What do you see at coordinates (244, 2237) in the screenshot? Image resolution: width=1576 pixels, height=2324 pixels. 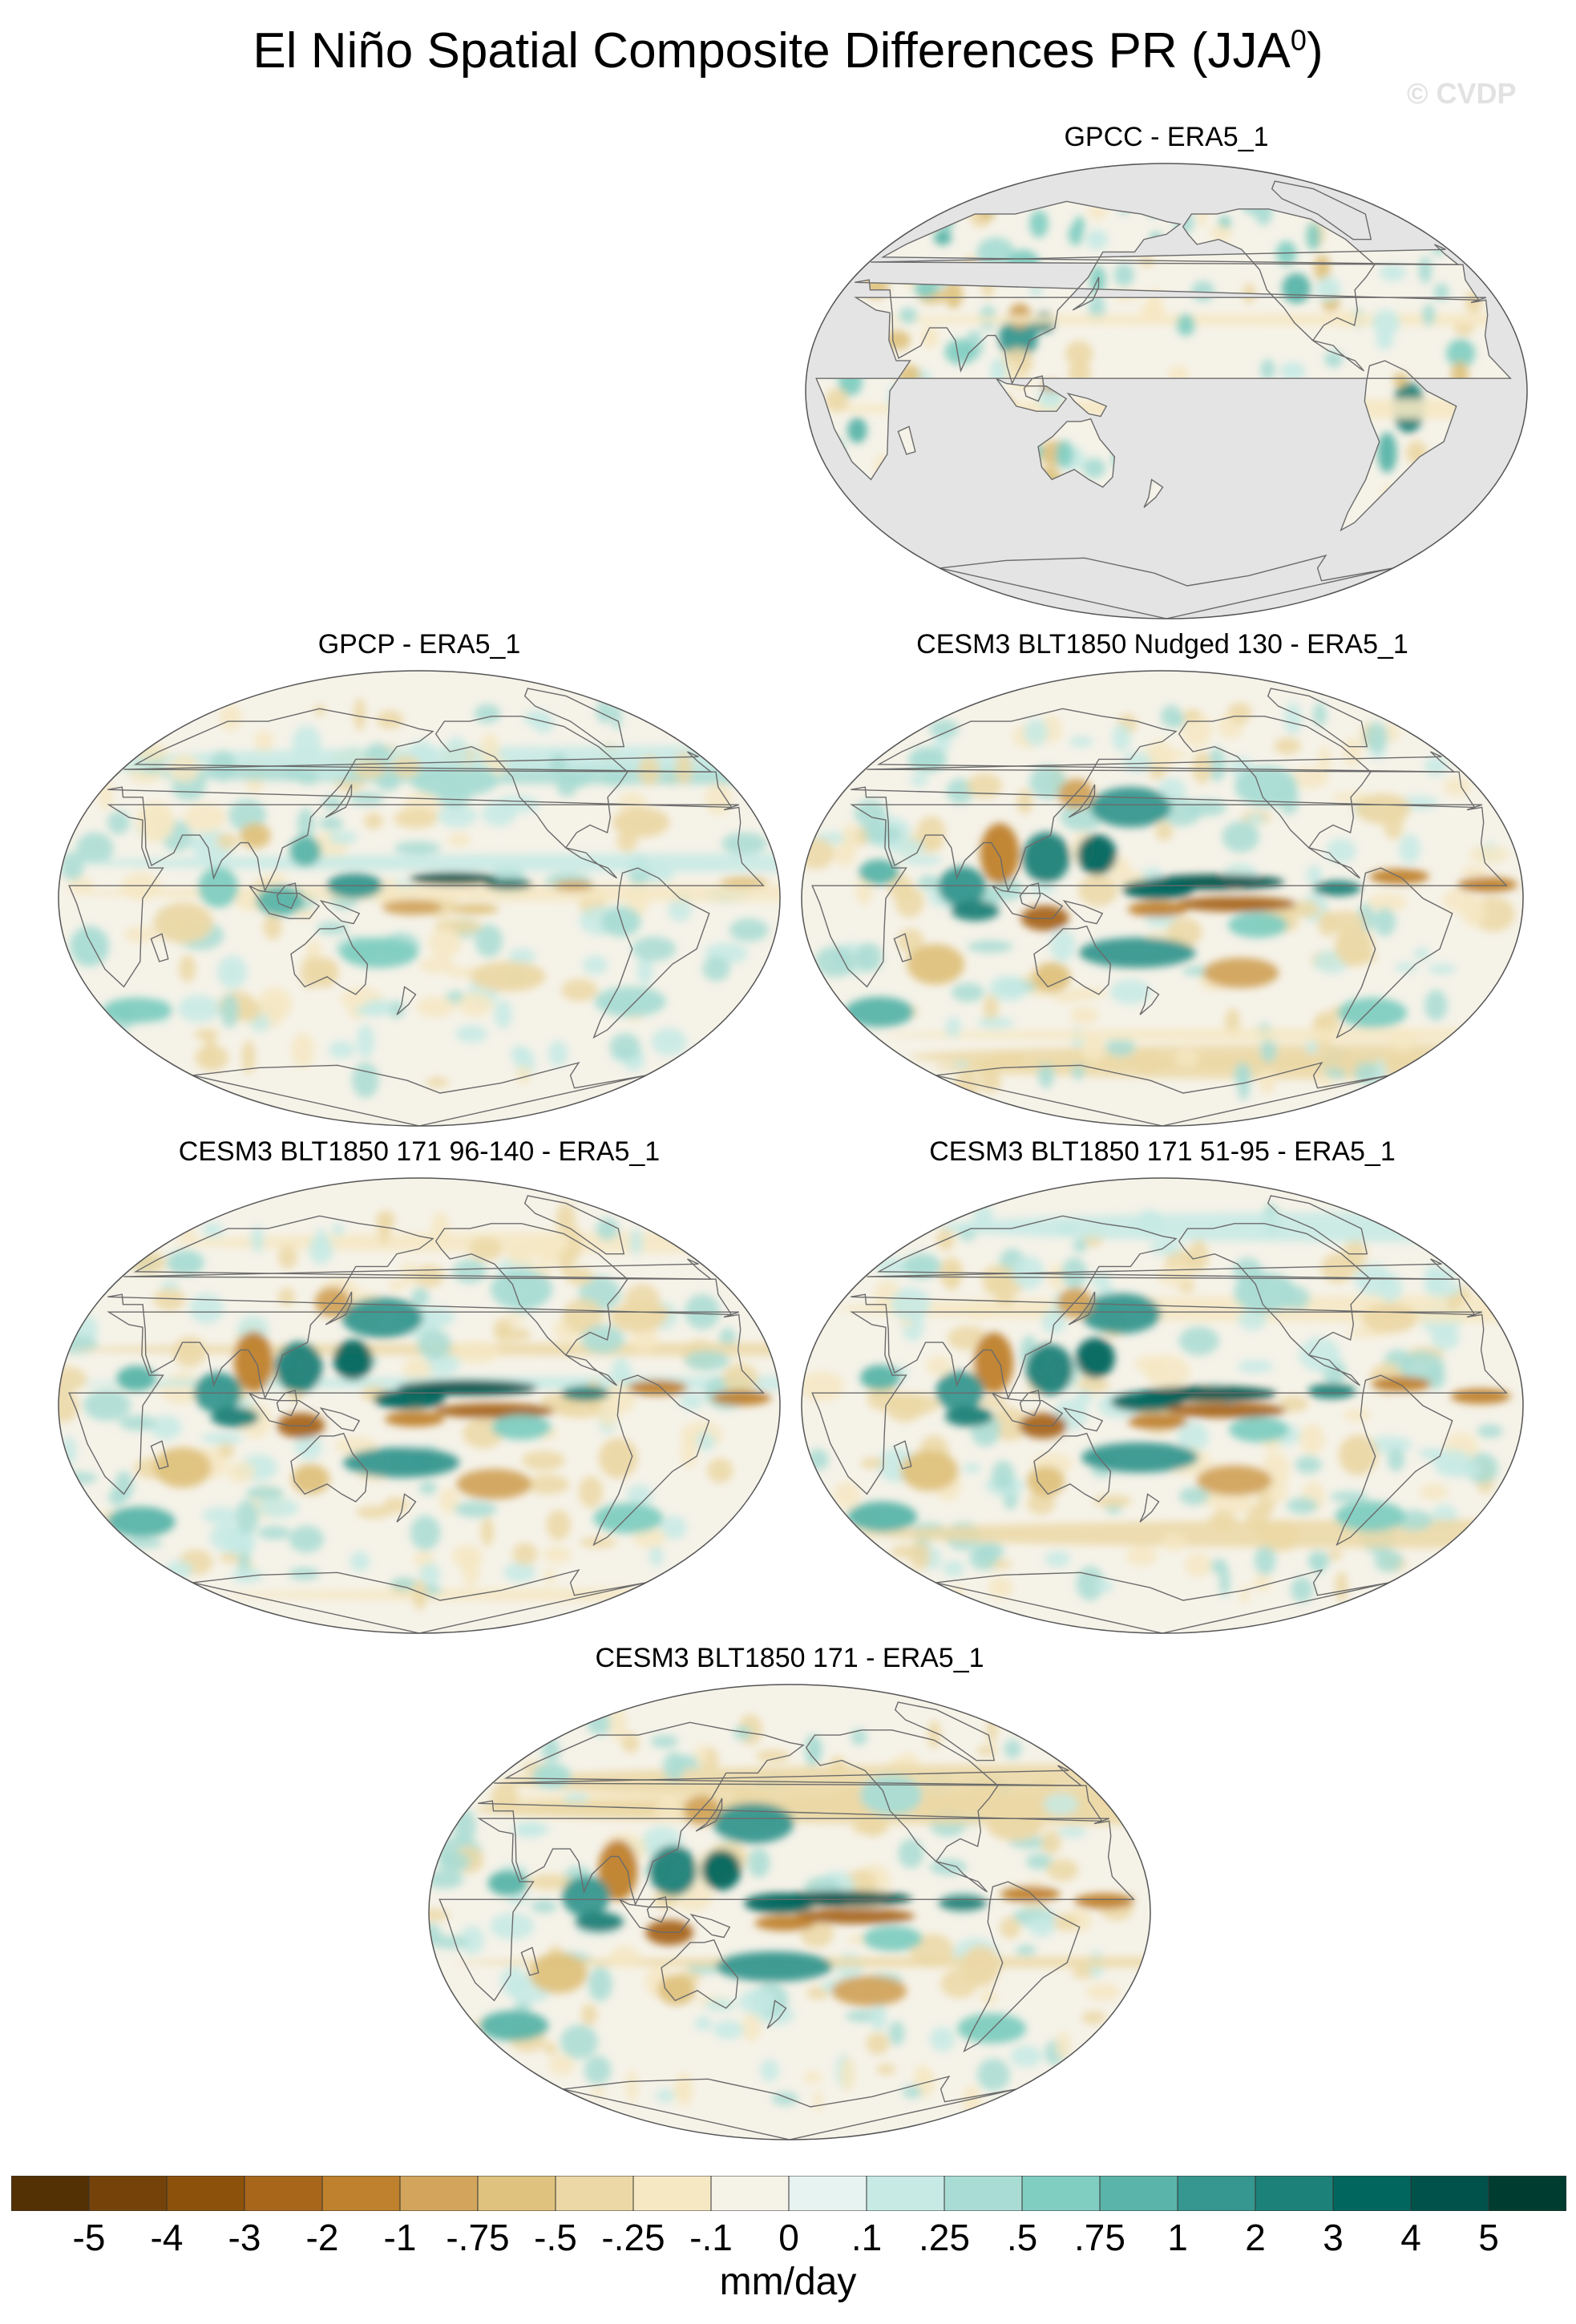 I see `colorbar-tick-label: -3` at bounding box center [244, 2237].